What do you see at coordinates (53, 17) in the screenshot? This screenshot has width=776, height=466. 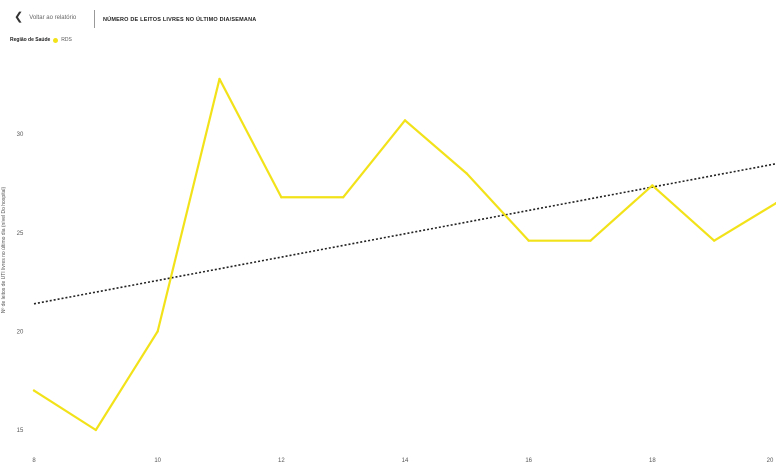 I see `back-to-report-label: Voltar ao relatório` at bounding box center [53, 17].